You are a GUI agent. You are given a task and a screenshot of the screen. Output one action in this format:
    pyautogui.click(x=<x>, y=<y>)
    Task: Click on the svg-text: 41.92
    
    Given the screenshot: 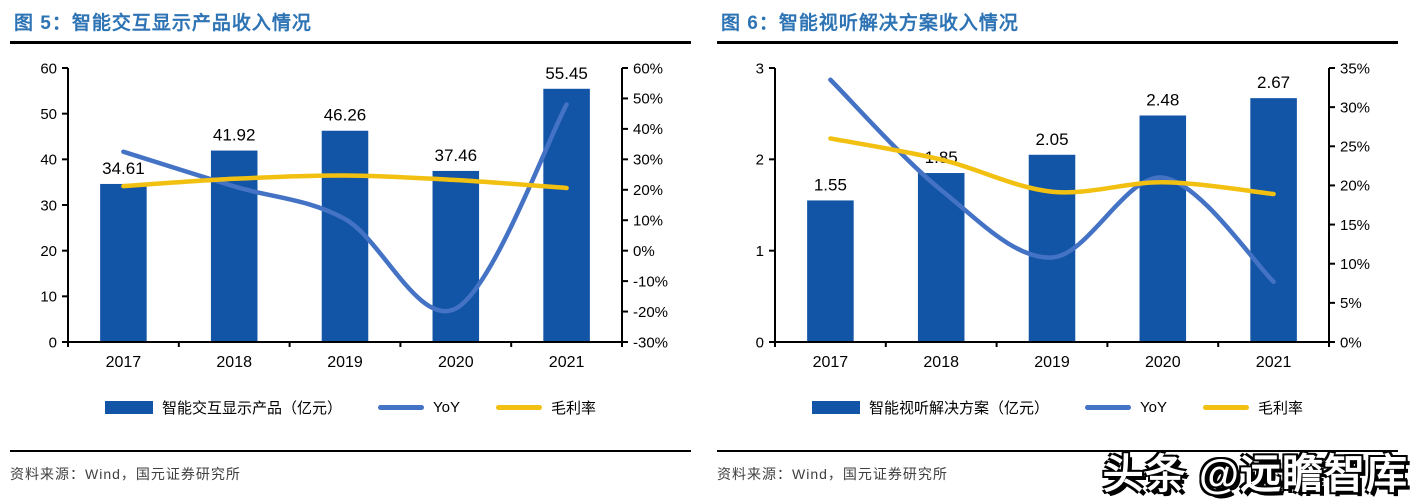 What is the action you would take?
    pyautogui.click(x=234, y=135)
    